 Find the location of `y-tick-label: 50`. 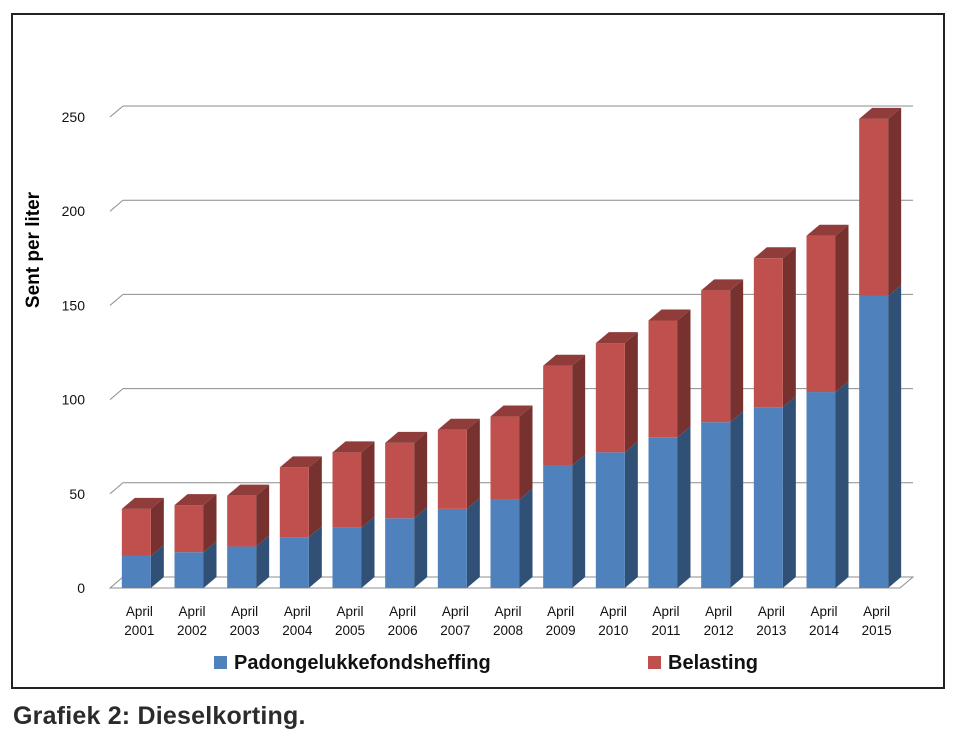

y-tick-label: 50 is located at coordinates (77, 494).